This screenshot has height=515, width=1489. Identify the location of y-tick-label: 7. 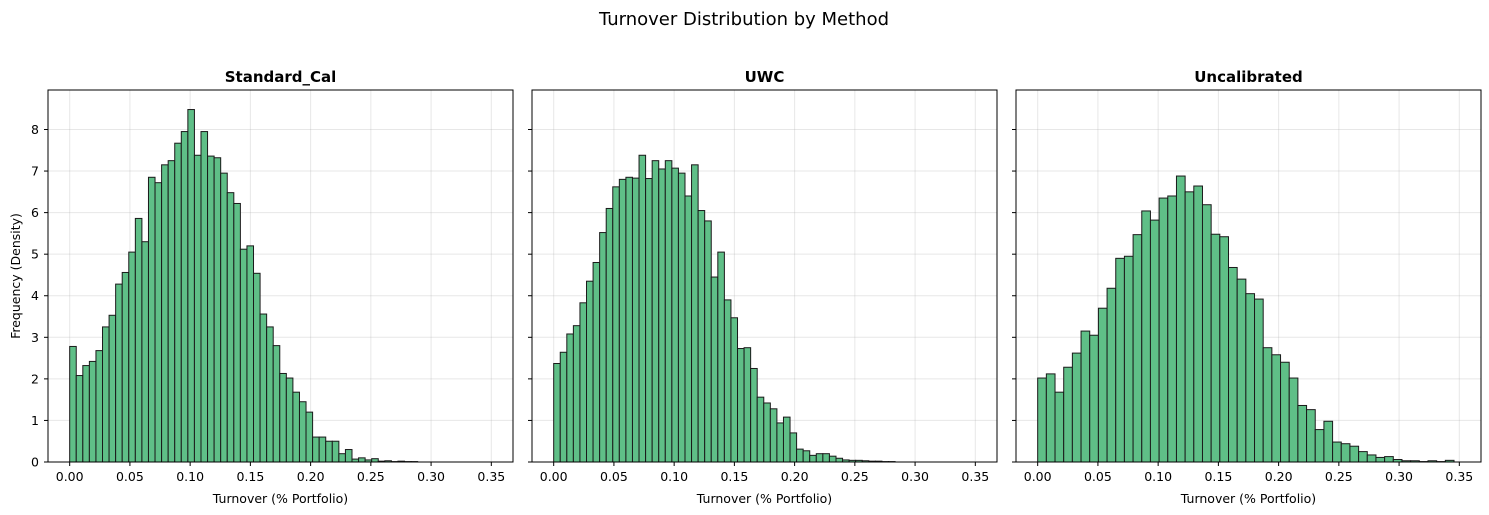
(35, 171).